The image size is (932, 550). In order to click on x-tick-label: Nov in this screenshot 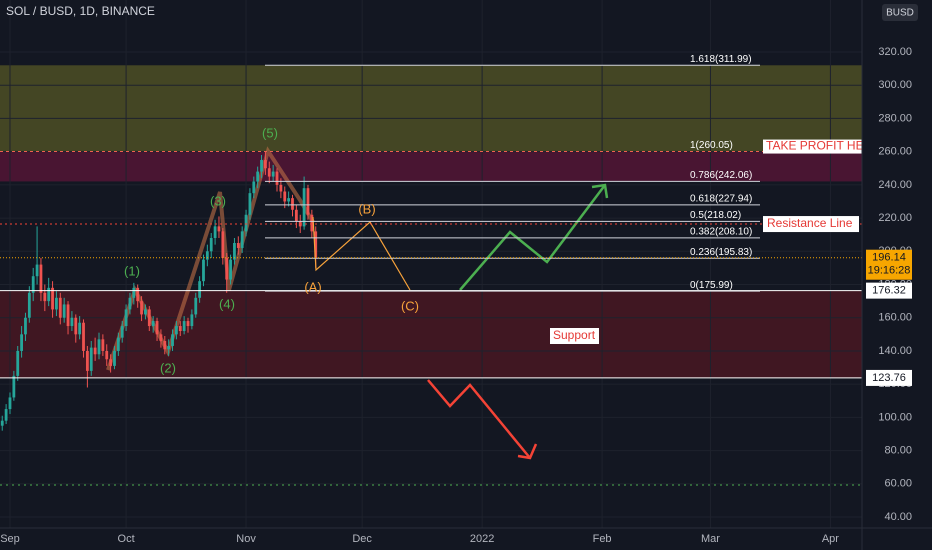, I will do `click(246, 539)`.